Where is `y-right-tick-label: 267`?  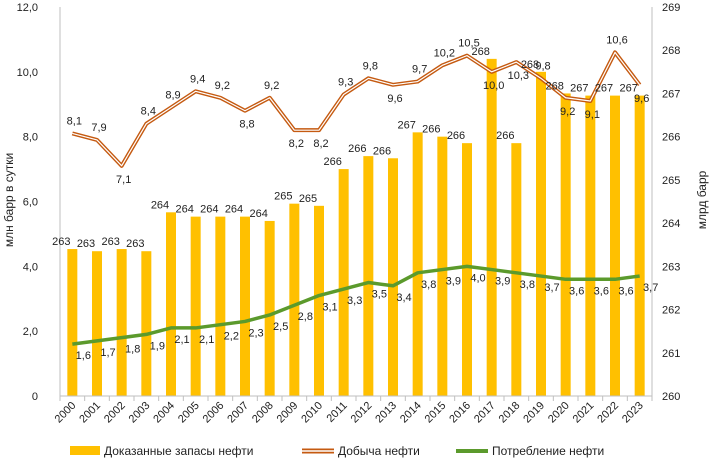 y-right-tick-label: 267 is located at coordinates (671, 94).